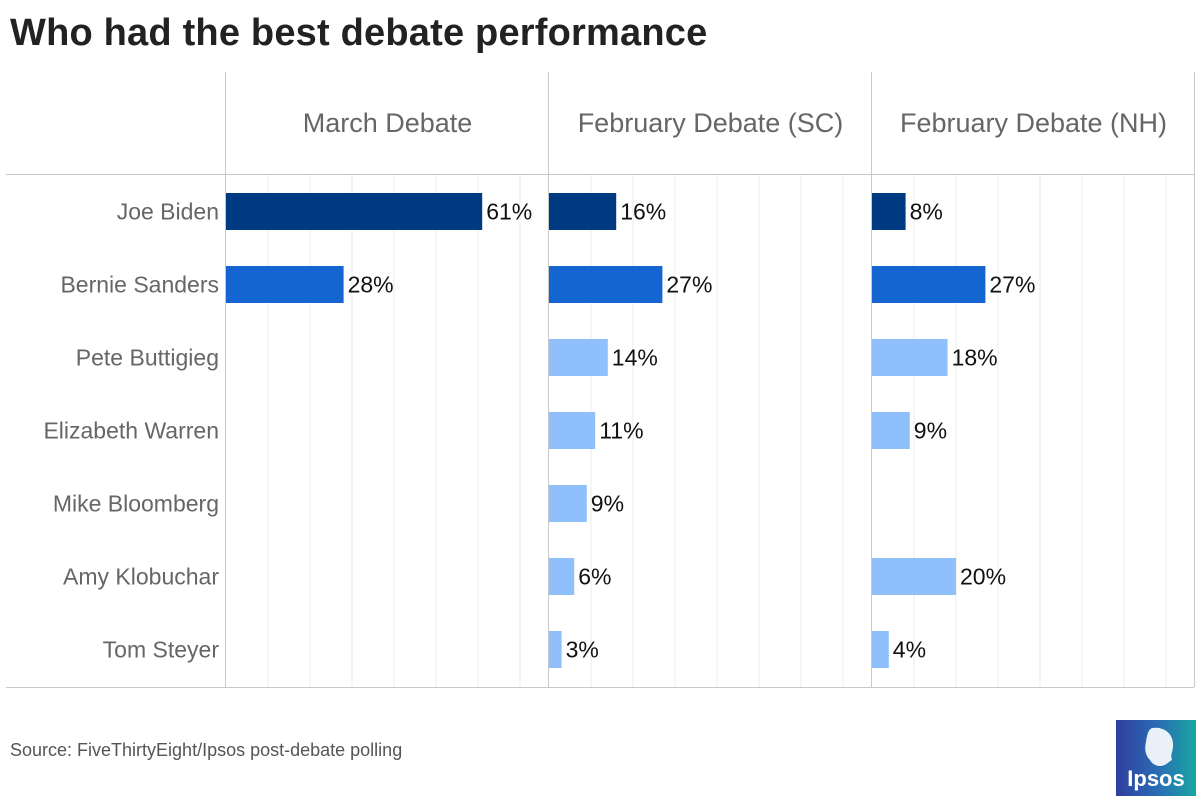 Image resolution: width=1200 pixels, height=801 pixels. Describe the element at coordinates (582, 650) in the screenshot. I see `data-label: 3%` at that location.